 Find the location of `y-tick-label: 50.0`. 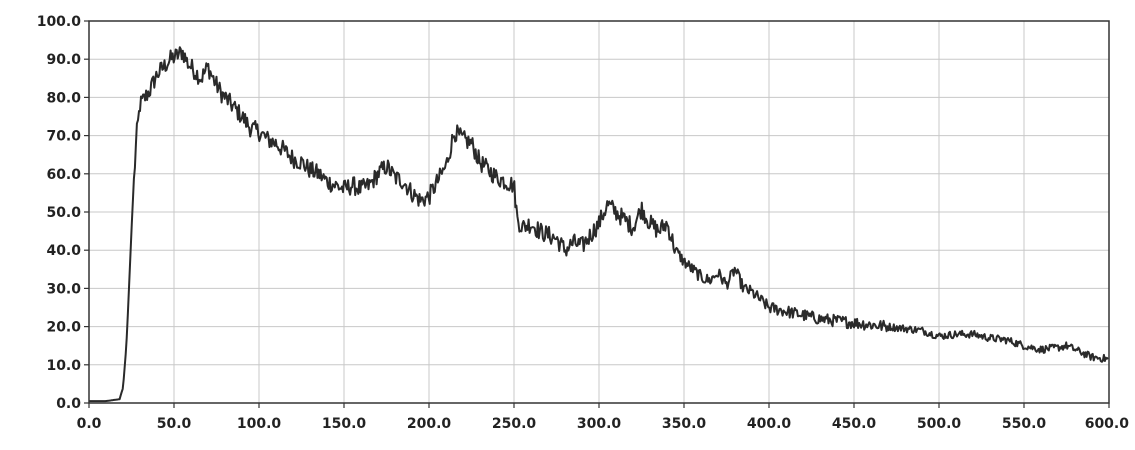

y-tick-label: 50.0 is located at coordinates (63, 213).